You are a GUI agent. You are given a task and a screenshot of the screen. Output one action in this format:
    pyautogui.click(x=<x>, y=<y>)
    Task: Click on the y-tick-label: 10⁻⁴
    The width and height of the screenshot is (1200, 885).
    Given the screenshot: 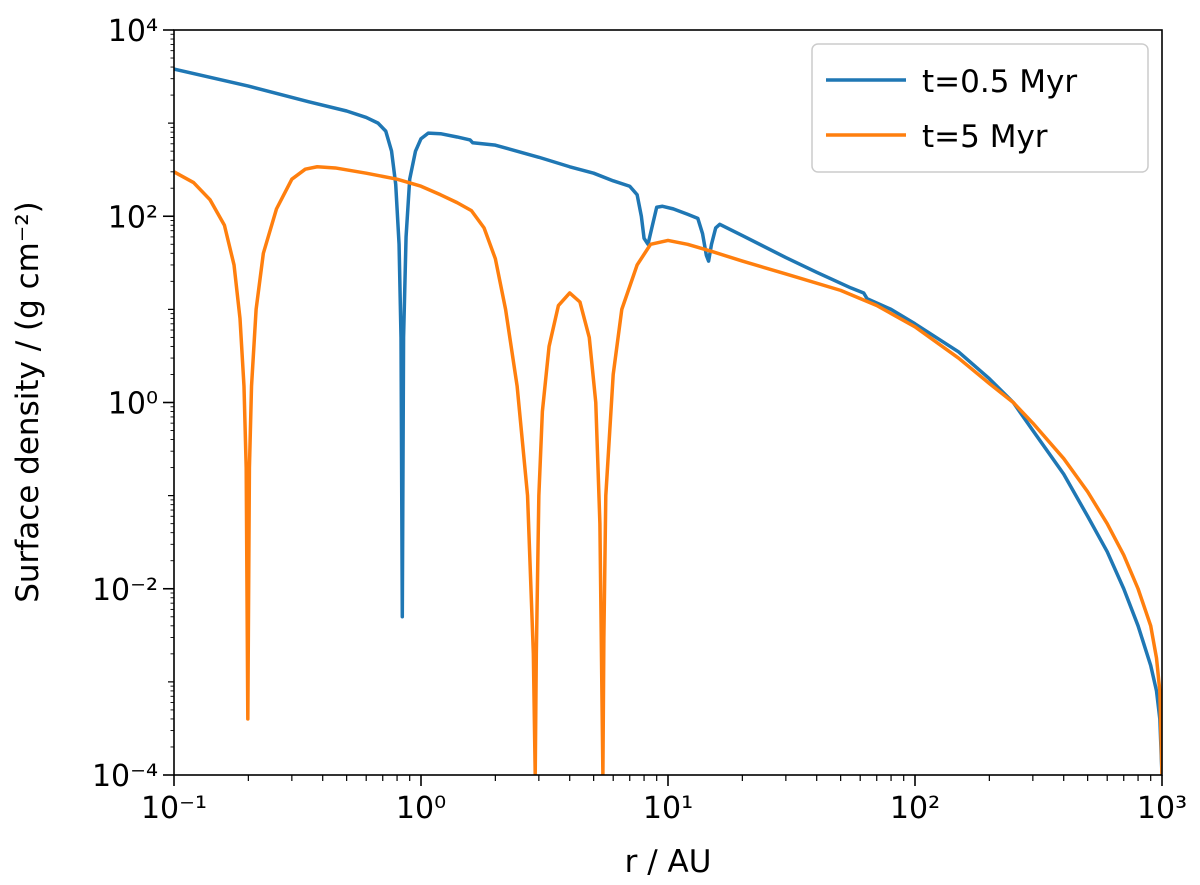 What is the action you would take?
    pyautogui.click(x=125, y=776)
    